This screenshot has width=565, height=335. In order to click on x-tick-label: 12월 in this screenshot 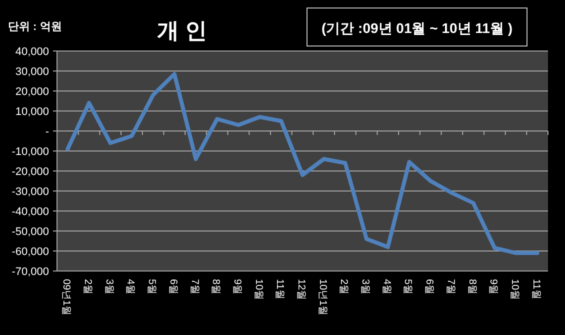, I will do `click(301, 289)`.